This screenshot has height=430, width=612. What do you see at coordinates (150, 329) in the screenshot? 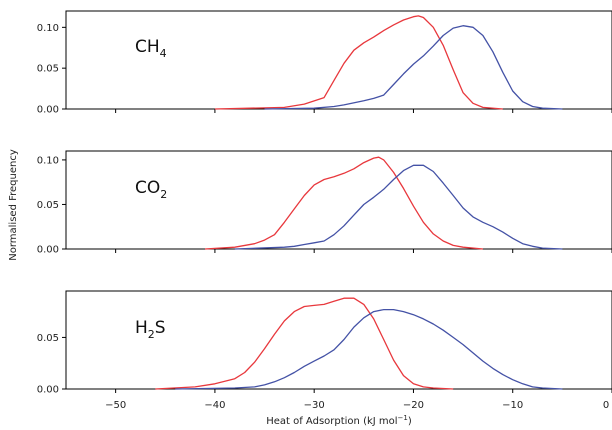
I see `panel-gas-label: H2S` at bounding box center [150, 329].